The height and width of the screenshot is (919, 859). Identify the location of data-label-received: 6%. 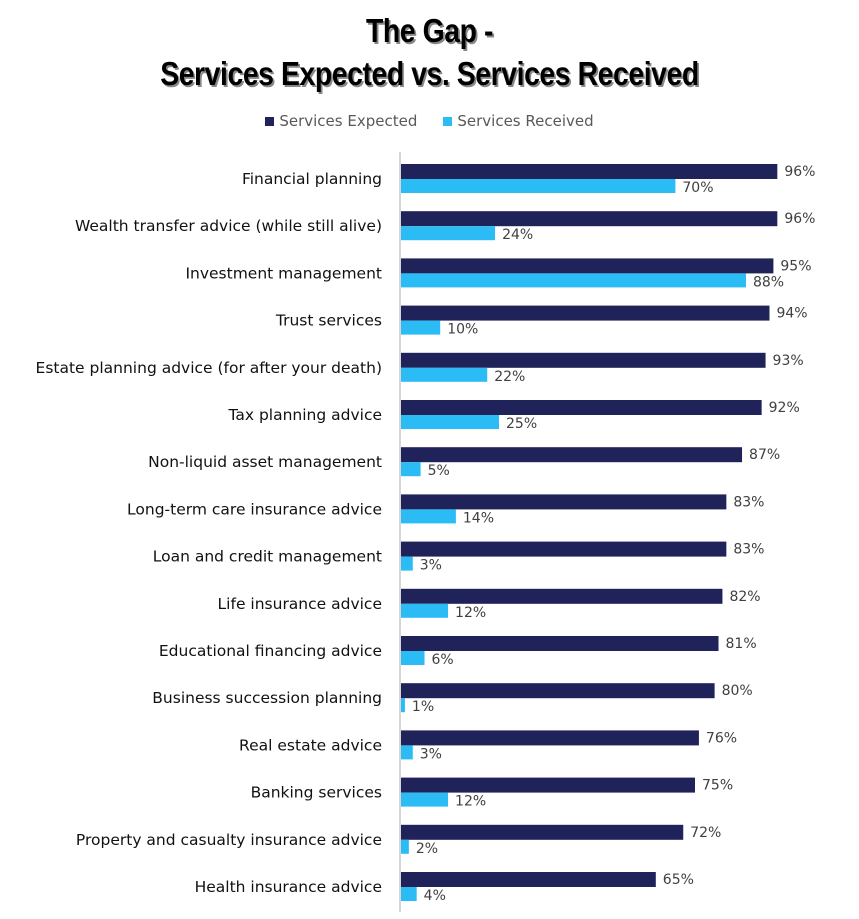
(443, 660).